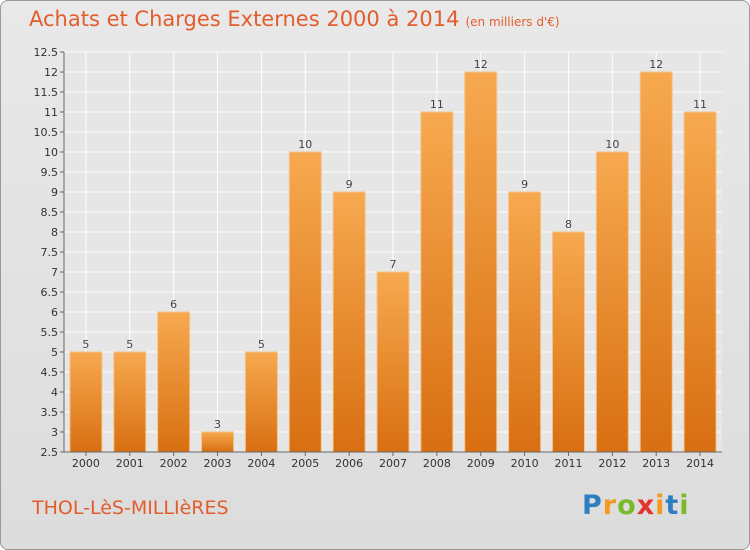  Describe the element at coordinates (46, 92) in the screenshot. I see `y-tick-label: 11.5` at that location.